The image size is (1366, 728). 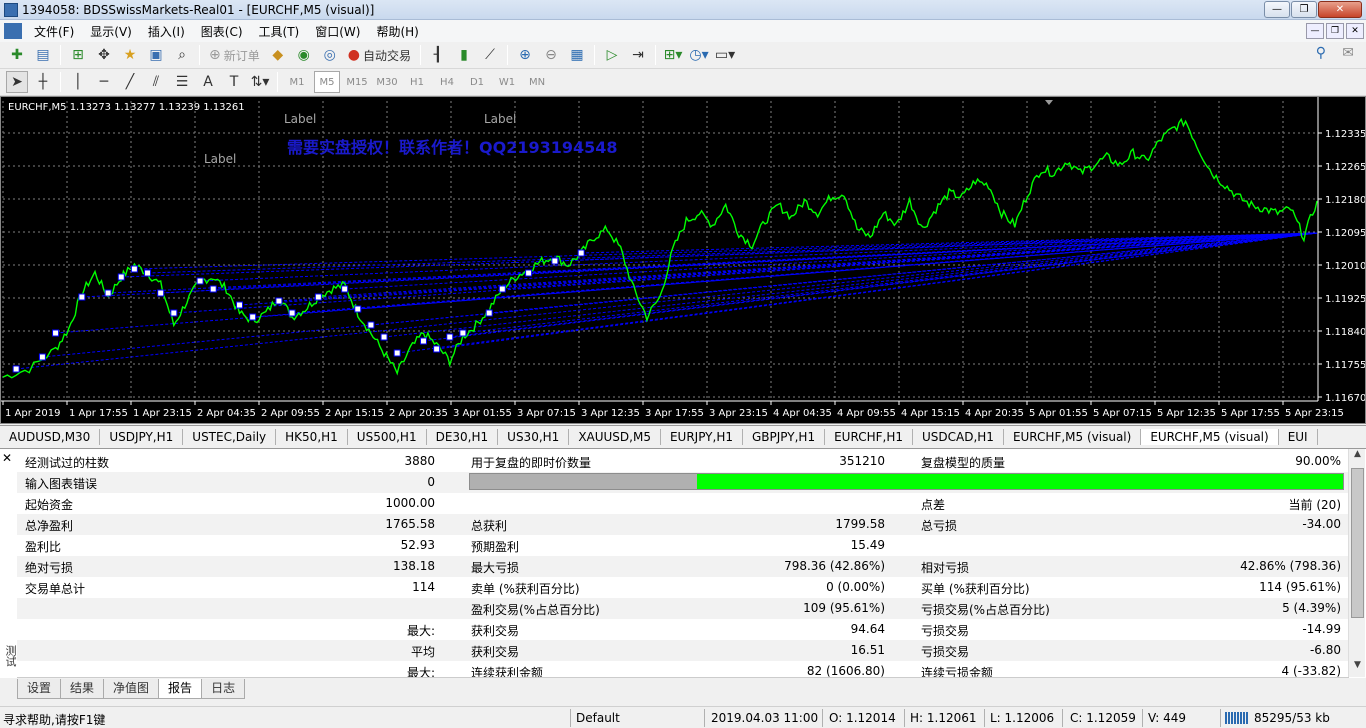 What do you see at coordinates (297, 82) in the screenshot?
I see `timeframe-m1: M1` at bounding box center [297, 82].